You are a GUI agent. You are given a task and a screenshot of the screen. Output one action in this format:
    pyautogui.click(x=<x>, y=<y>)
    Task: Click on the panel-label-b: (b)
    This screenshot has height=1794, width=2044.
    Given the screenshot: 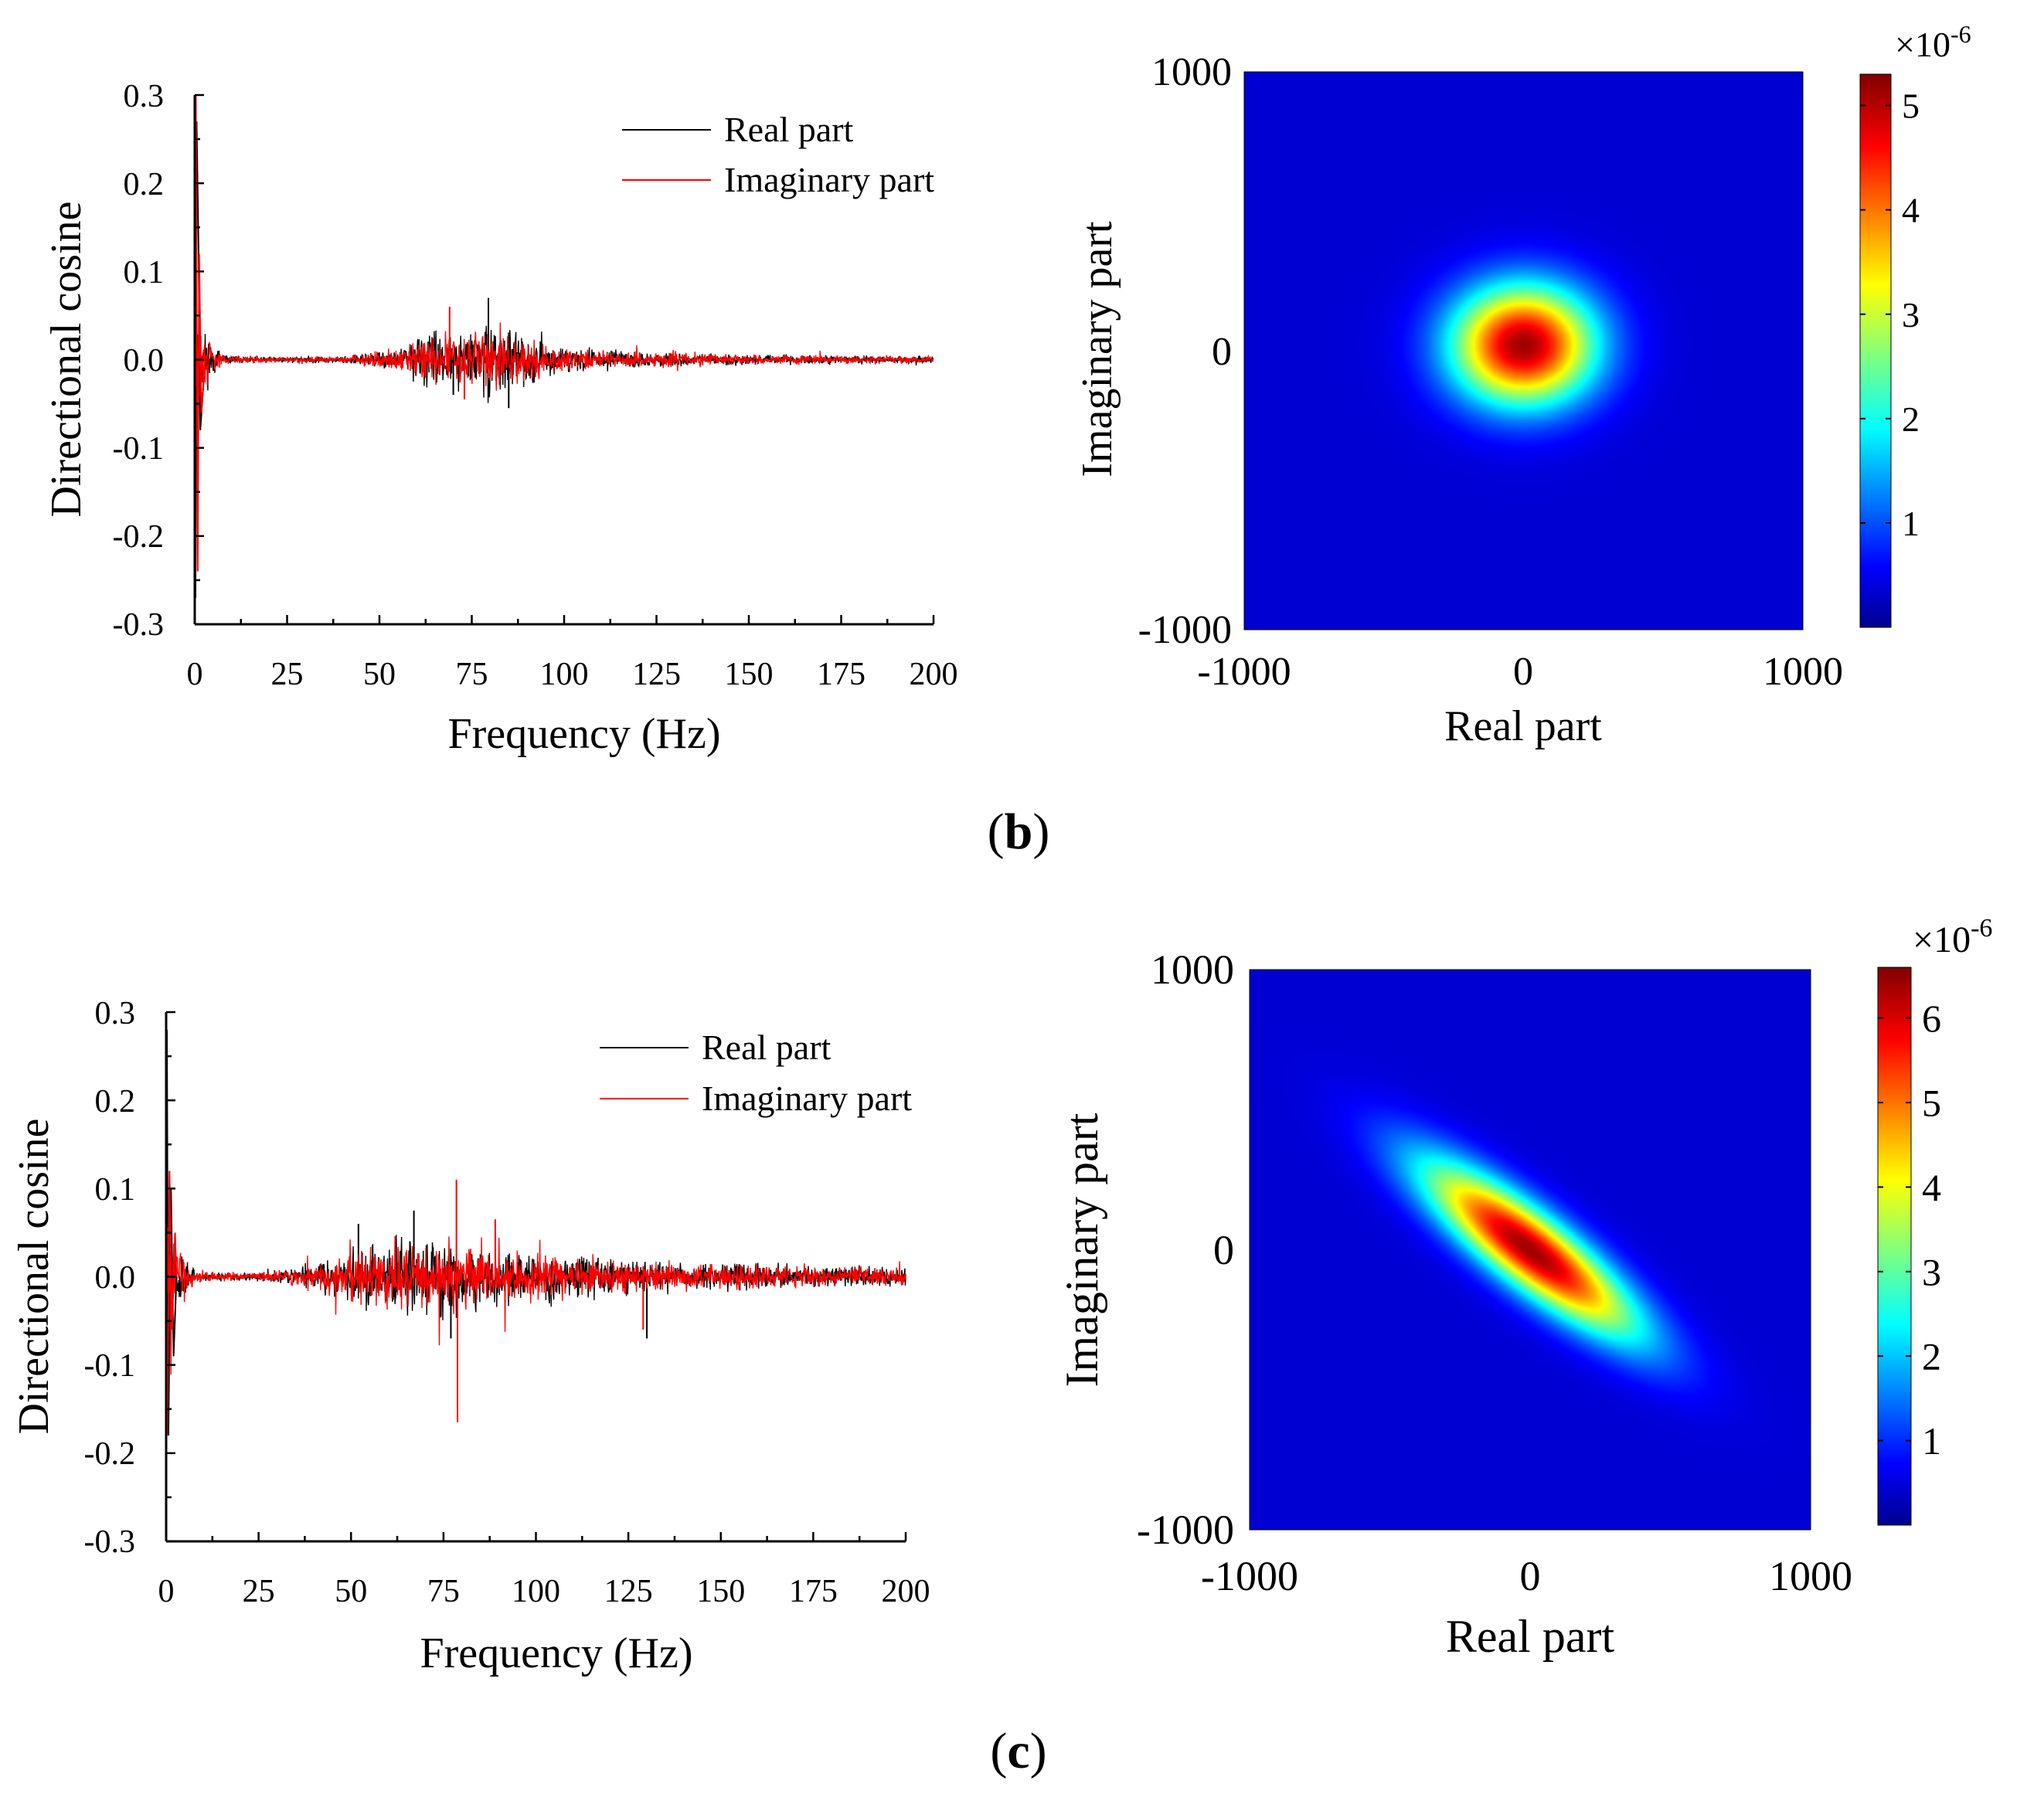 What is the action you would take?
    pyautogui.click(x=1019, y=832)
    